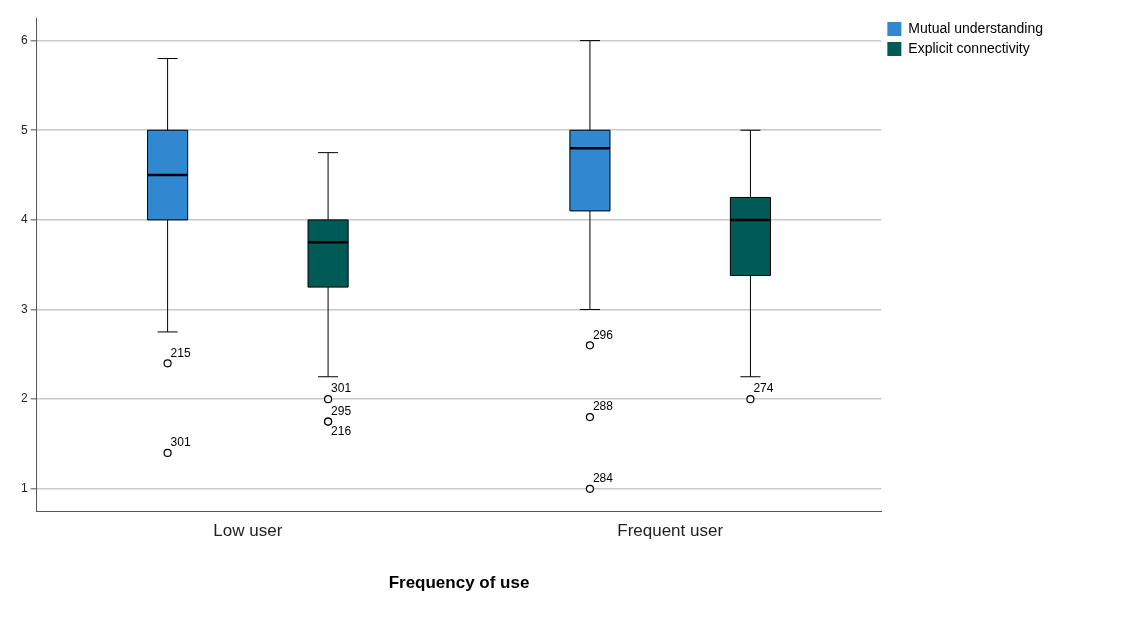  I want to click on annotation: 295, so click(341, 410).